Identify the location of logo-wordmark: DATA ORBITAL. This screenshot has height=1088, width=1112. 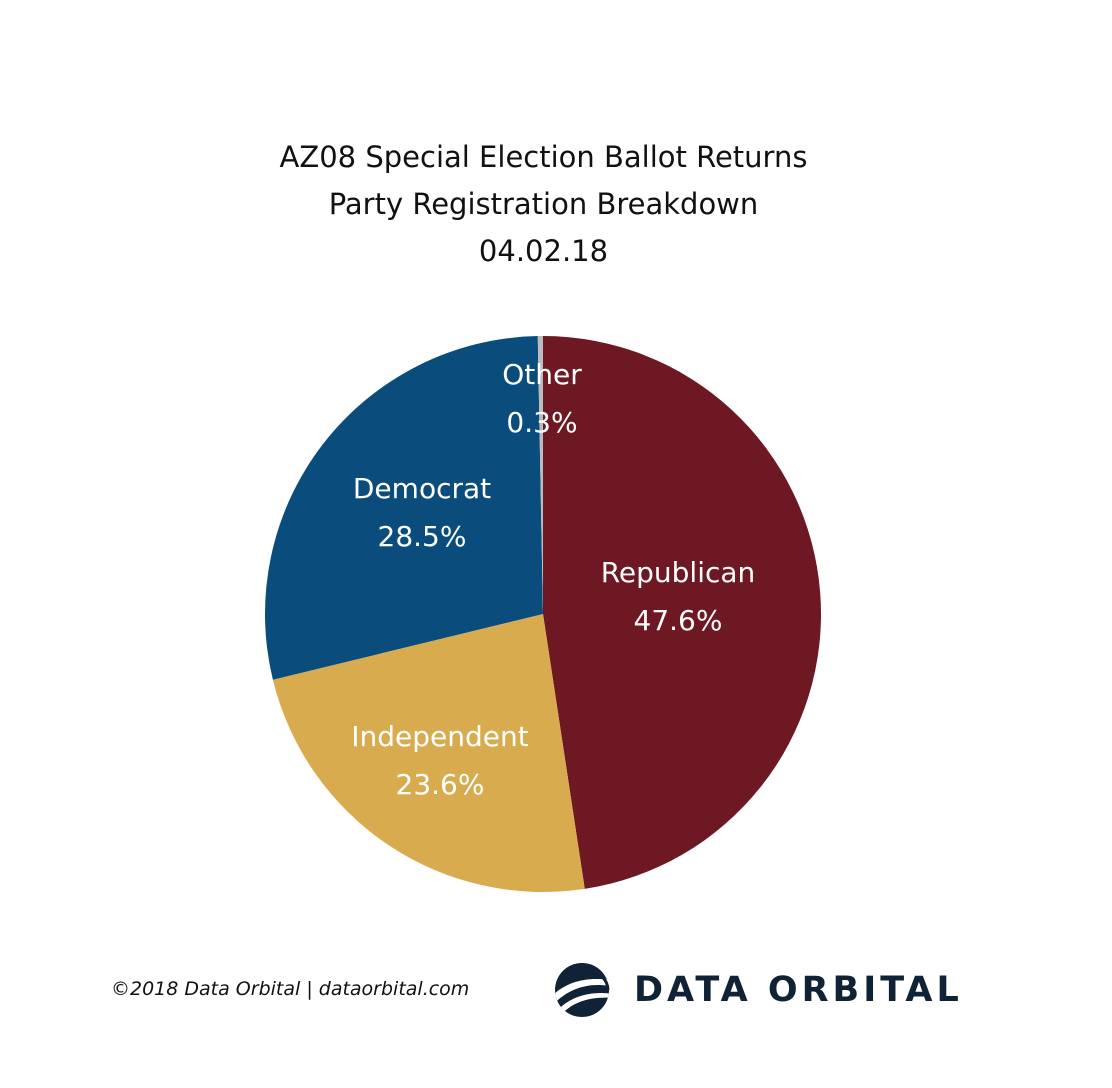
(798, 990).